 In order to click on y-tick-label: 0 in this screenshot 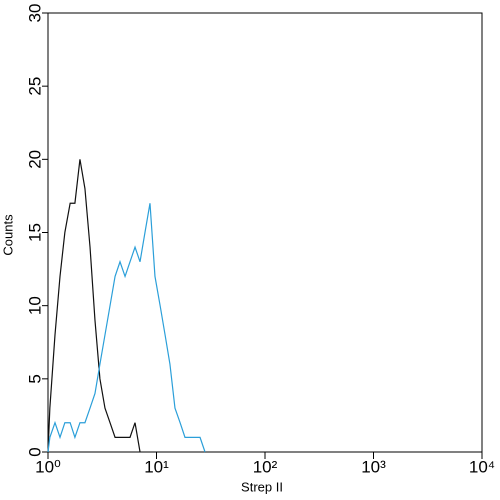, I will do `click(34, 451)`.